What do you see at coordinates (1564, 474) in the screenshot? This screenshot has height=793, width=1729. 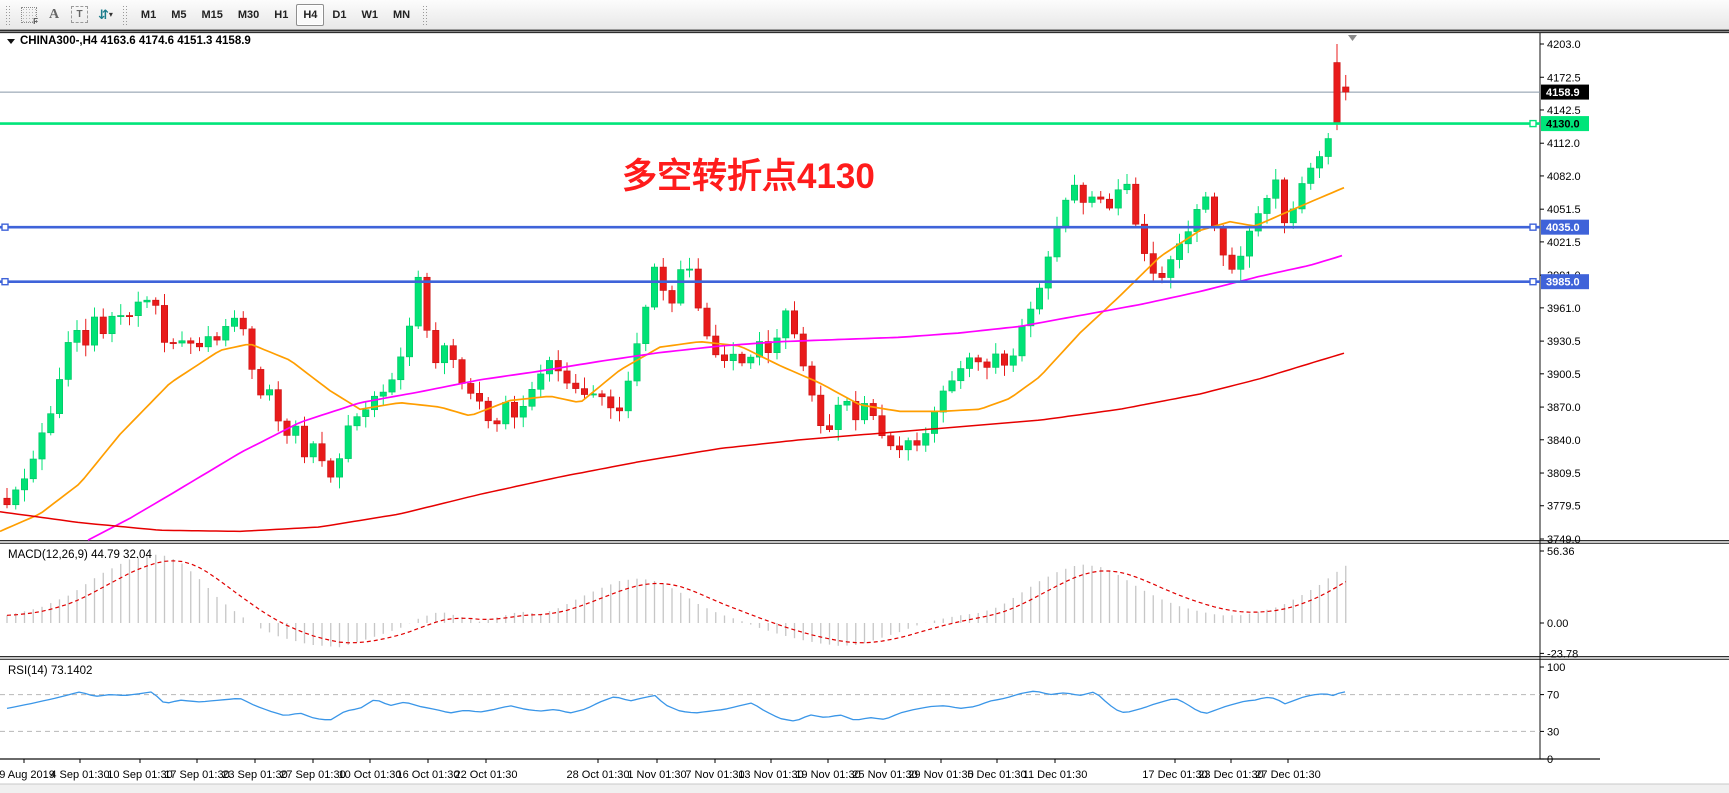 I see `price-tick-label: 3809.5` at bounding box center [1564, 474].